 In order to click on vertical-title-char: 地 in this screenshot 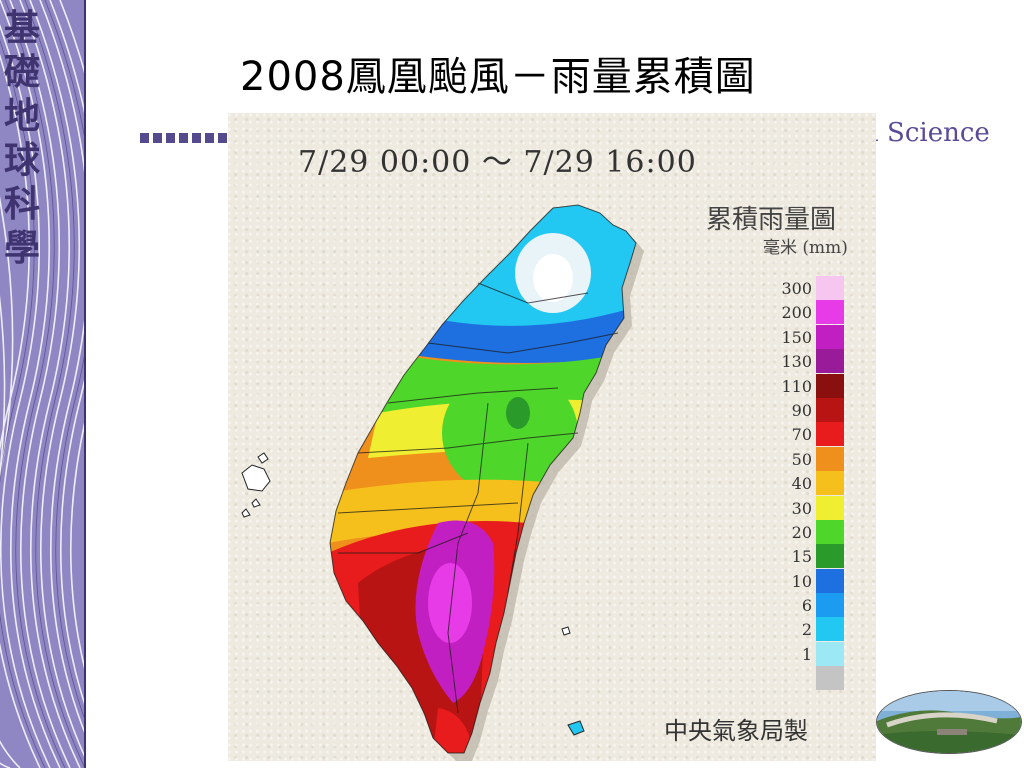, I will do `click(21, 116)`.